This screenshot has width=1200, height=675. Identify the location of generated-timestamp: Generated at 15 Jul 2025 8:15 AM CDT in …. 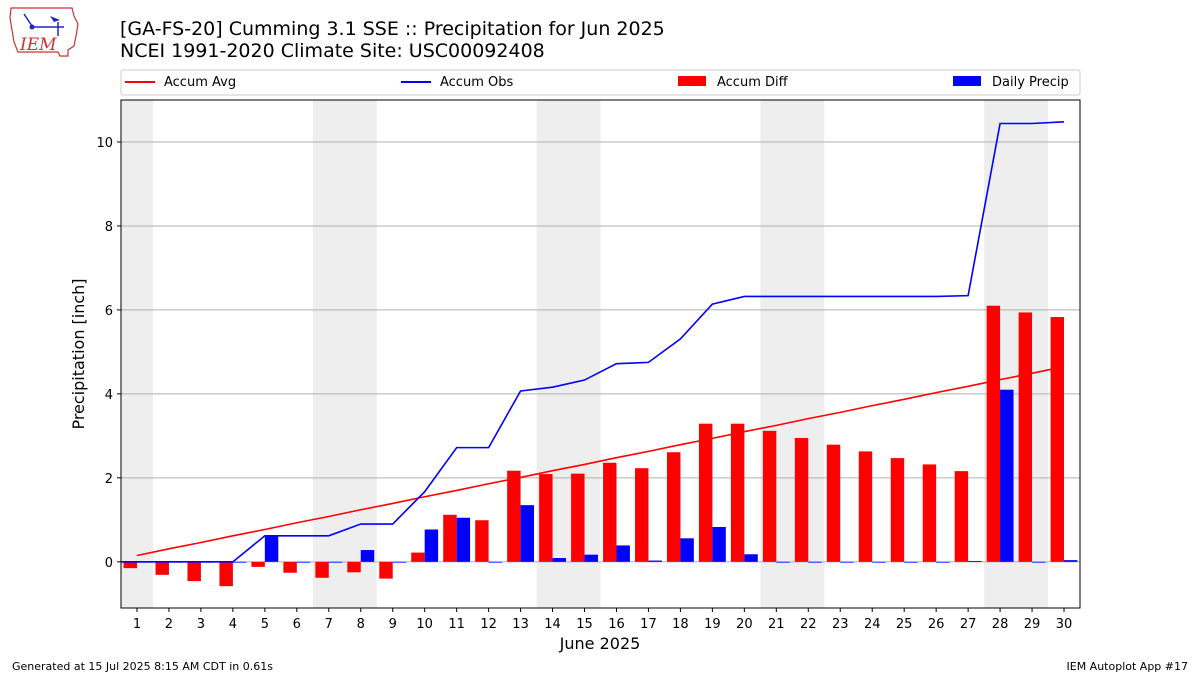
(142, 666).